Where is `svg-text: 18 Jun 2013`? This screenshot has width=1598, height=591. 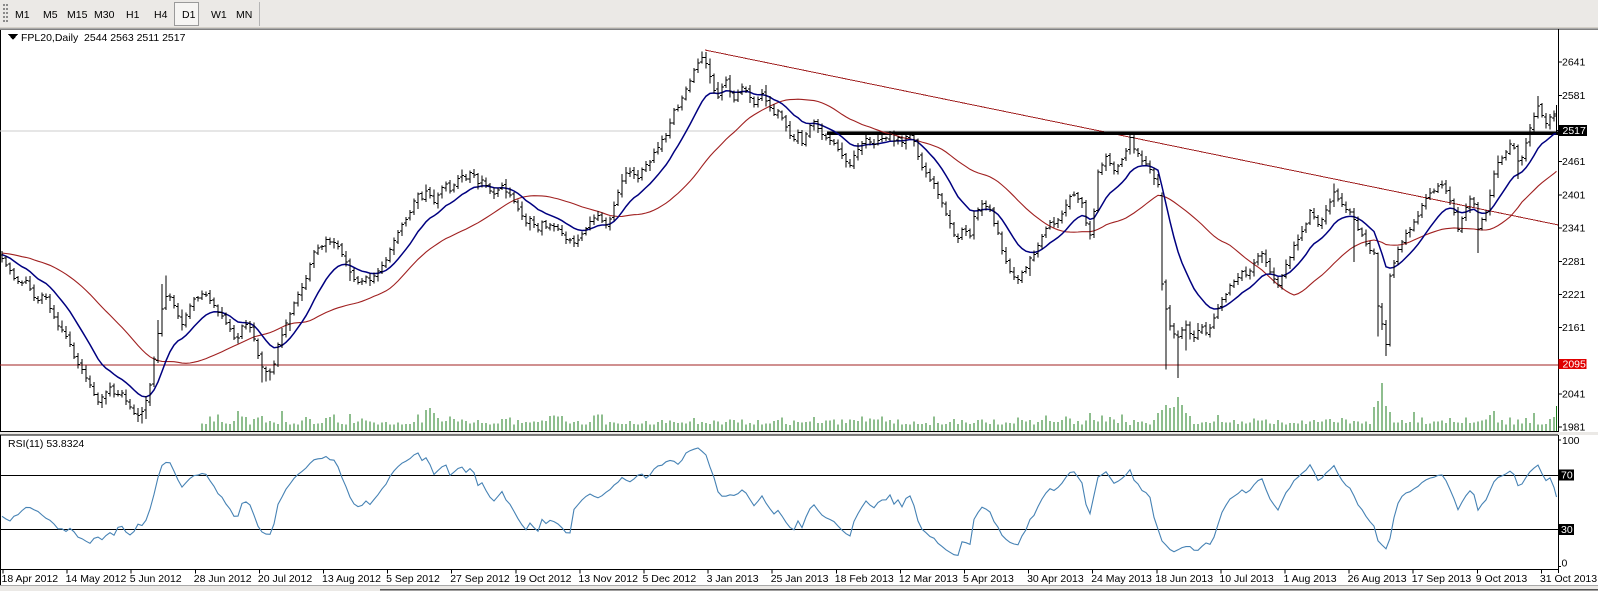
svg-text: 18 Jun 2013 is located at coordinates (1184, 579).